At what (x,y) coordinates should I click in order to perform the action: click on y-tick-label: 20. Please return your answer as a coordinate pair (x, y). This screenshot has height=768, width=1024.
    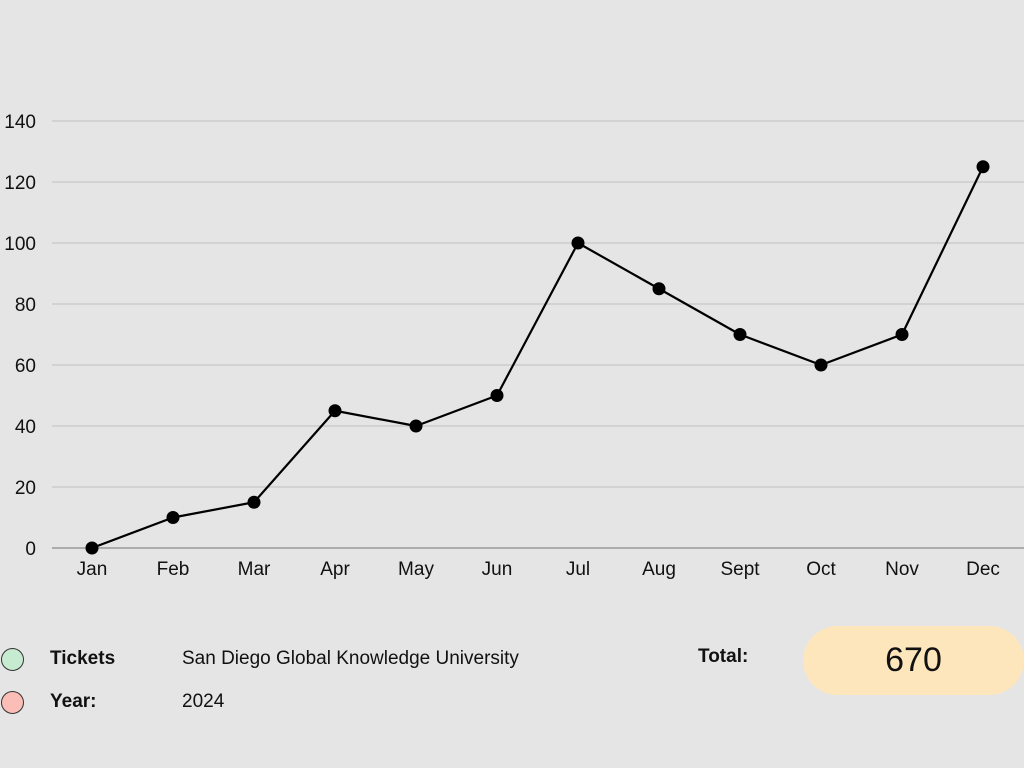
    Looking at the image, I should click on (25, 488).